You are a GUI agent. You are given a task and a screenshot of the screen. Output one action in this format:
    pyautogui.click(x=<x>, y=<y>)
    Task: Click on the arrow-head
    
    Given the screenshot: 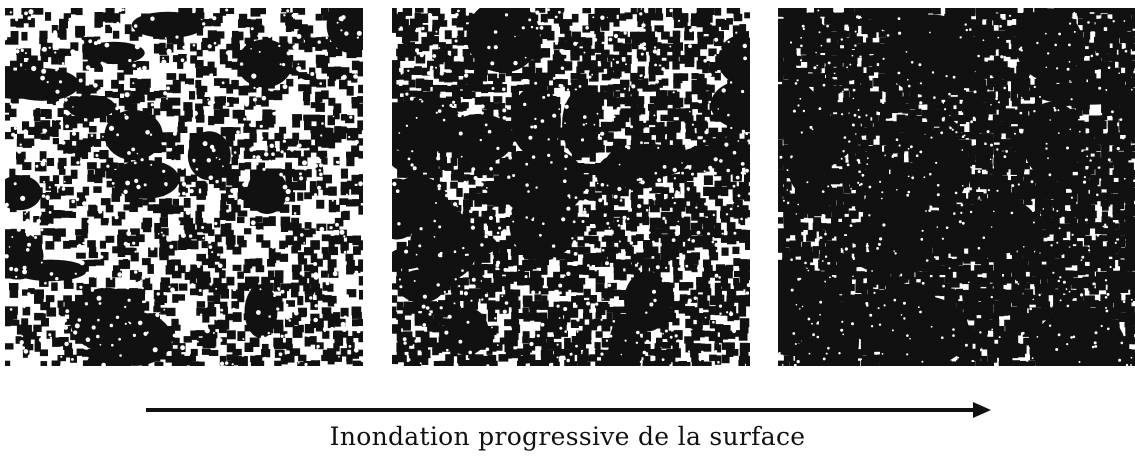 What is the action you would take?
    pyautogui.click(x=982, y=410)
    